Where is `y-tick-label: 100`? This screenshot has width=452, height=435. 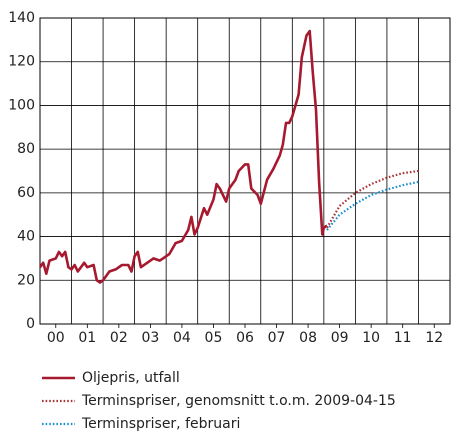 y-tick-label: 100 is located at coordinates (21, 105).